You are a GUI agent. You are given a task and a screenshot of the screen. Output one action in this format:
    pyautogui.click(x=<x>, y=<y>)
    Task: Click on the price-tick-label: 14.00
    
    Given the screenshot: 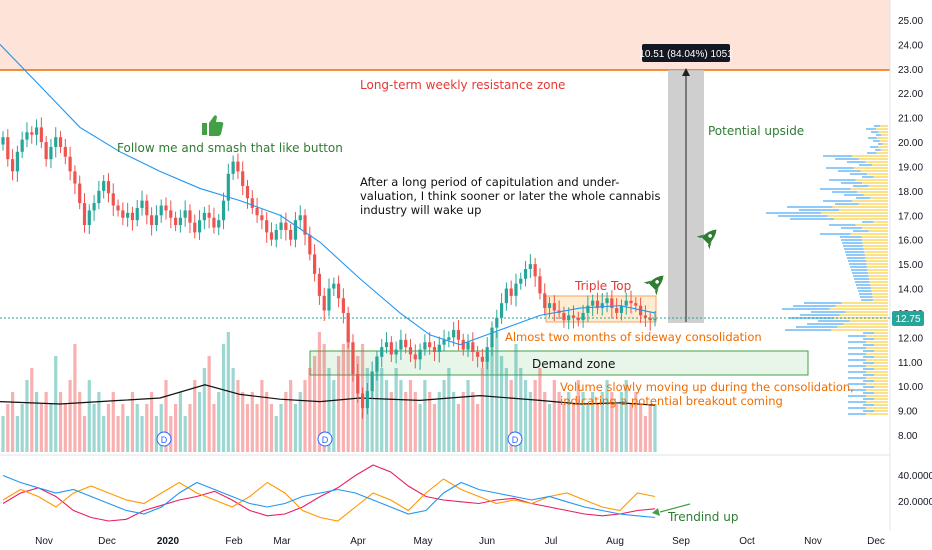 What is the action you would take?
    pyautogui.click(x=910, y=290)
    